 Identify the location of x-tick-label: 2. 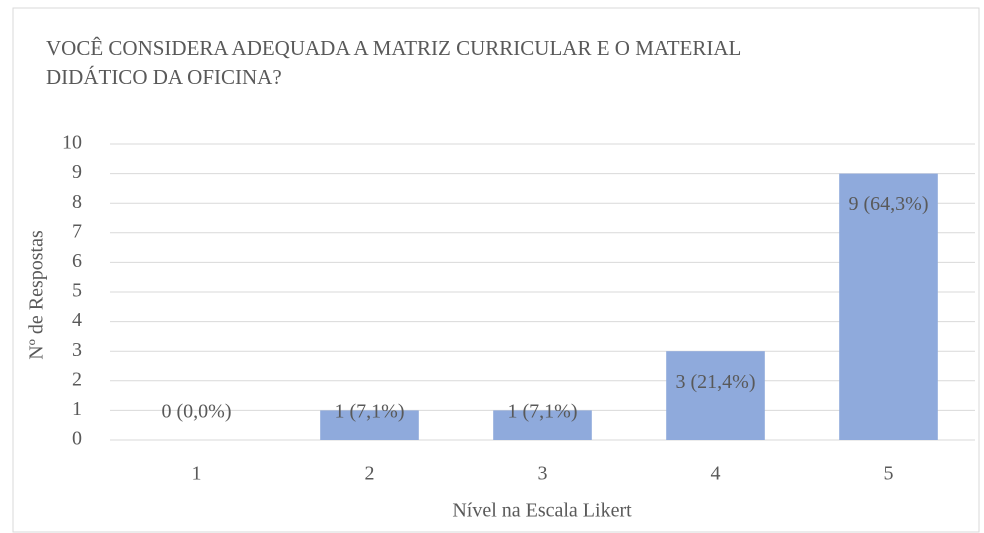
(370, 474).